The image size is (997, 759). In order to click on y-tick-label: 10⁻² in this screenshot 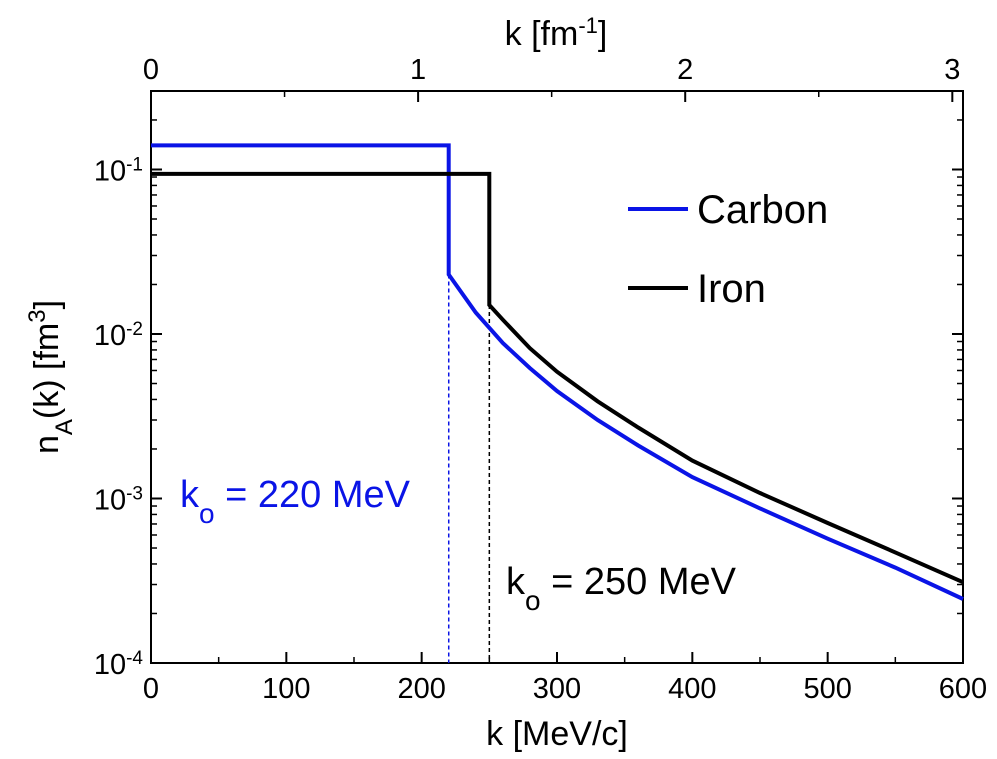, I will do `click(118, 335)`.